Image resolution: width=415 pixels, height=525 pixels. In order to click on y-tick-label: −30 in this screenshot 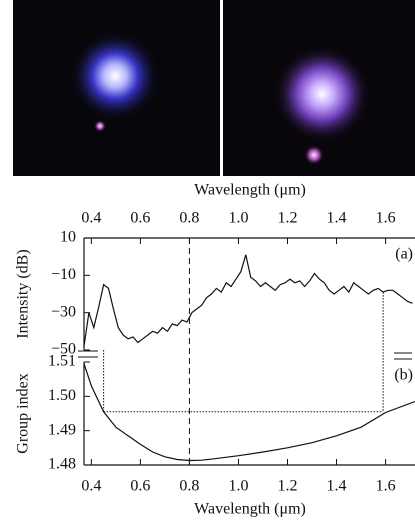, I will do `click(63, 311)`.